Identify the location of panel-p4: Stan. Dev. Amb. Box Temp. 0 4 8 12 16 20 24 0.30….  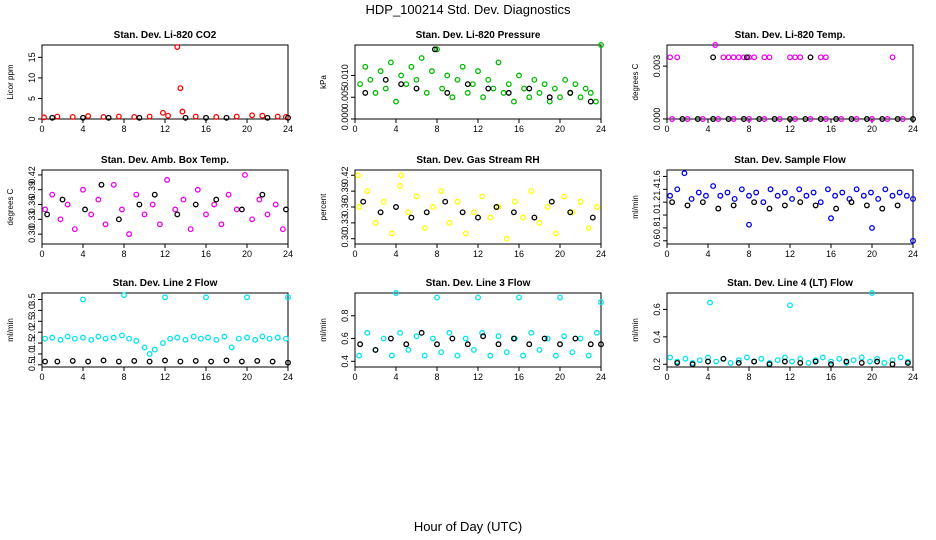
(149, 207).